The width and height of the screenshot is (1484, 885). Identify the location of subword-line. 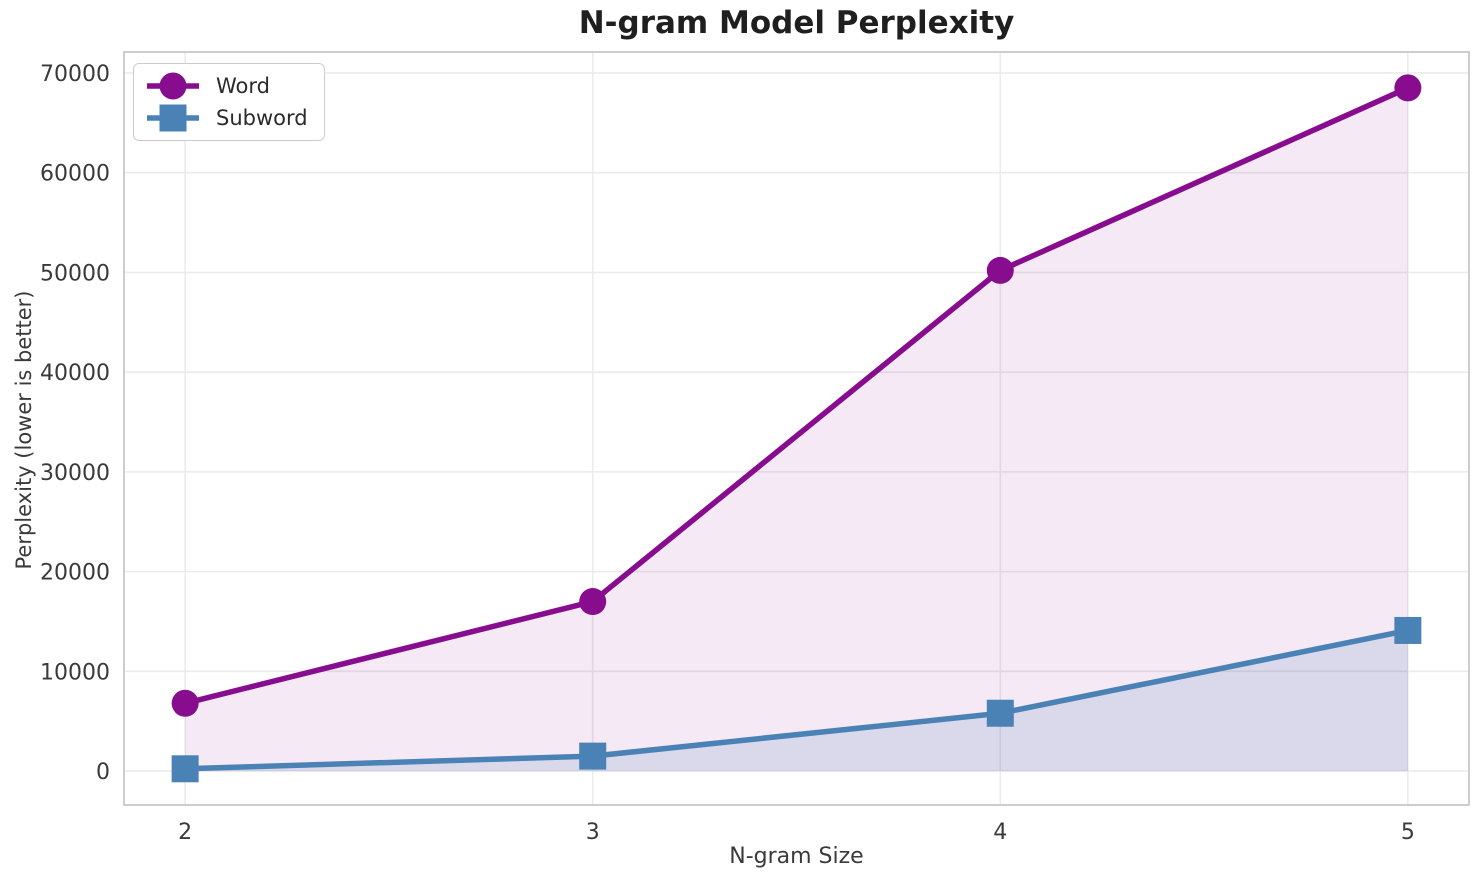
(796, 699).